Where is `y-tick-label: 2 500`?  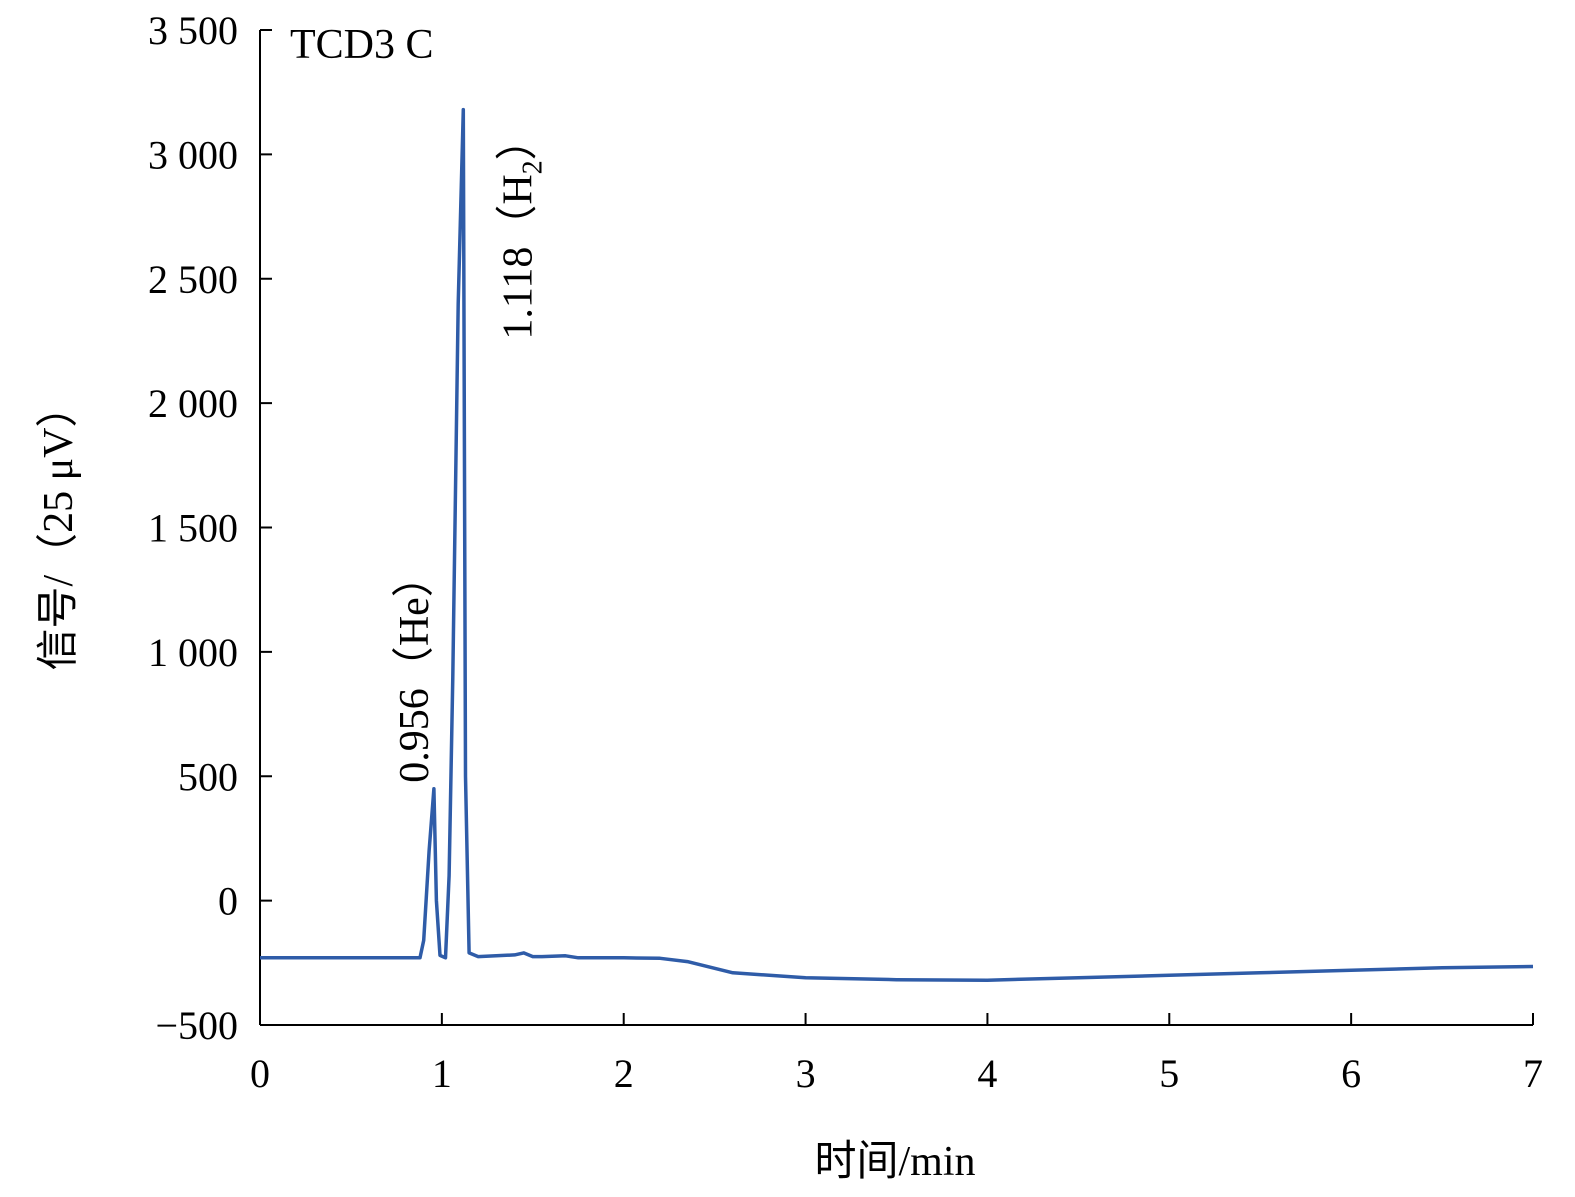
y-tick-label: 2 500 is located at coordinates (193, 279).